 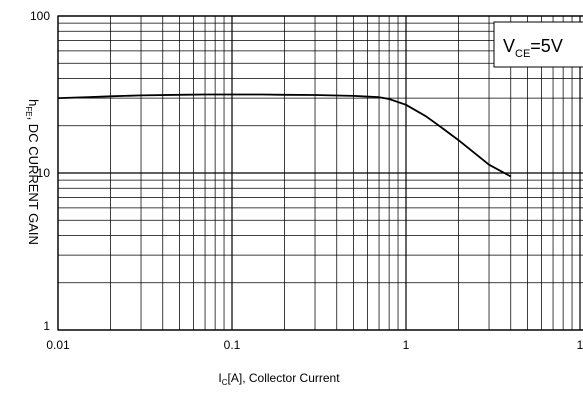 What do you see at coordinates (284, 378) in the screenshot?
I see `x-axis-label-text: [A], Collector Current` at bounding box center [284, 378].